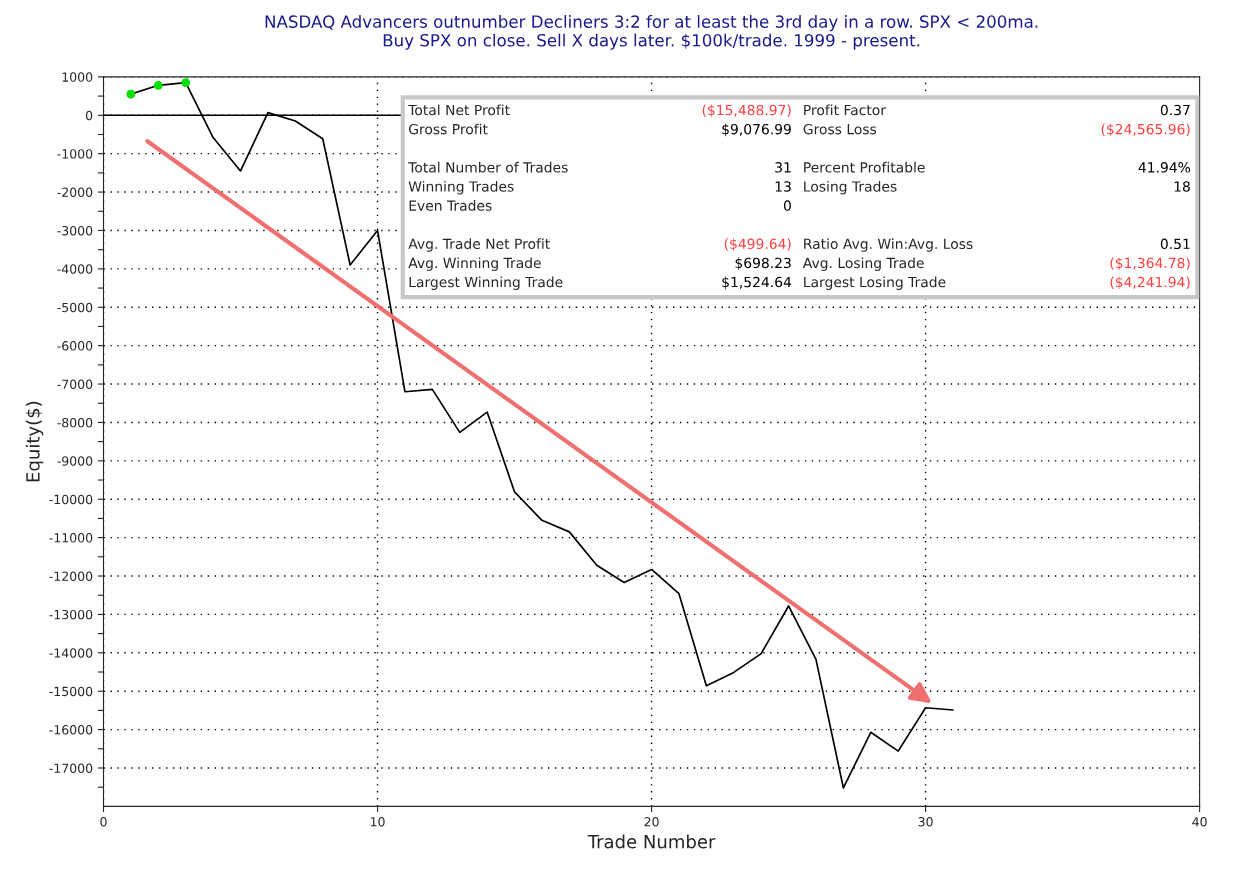  Describe the element at coordinates (864, 167) in the screenshot. I see `annotation: Percent Profitable` at that location.